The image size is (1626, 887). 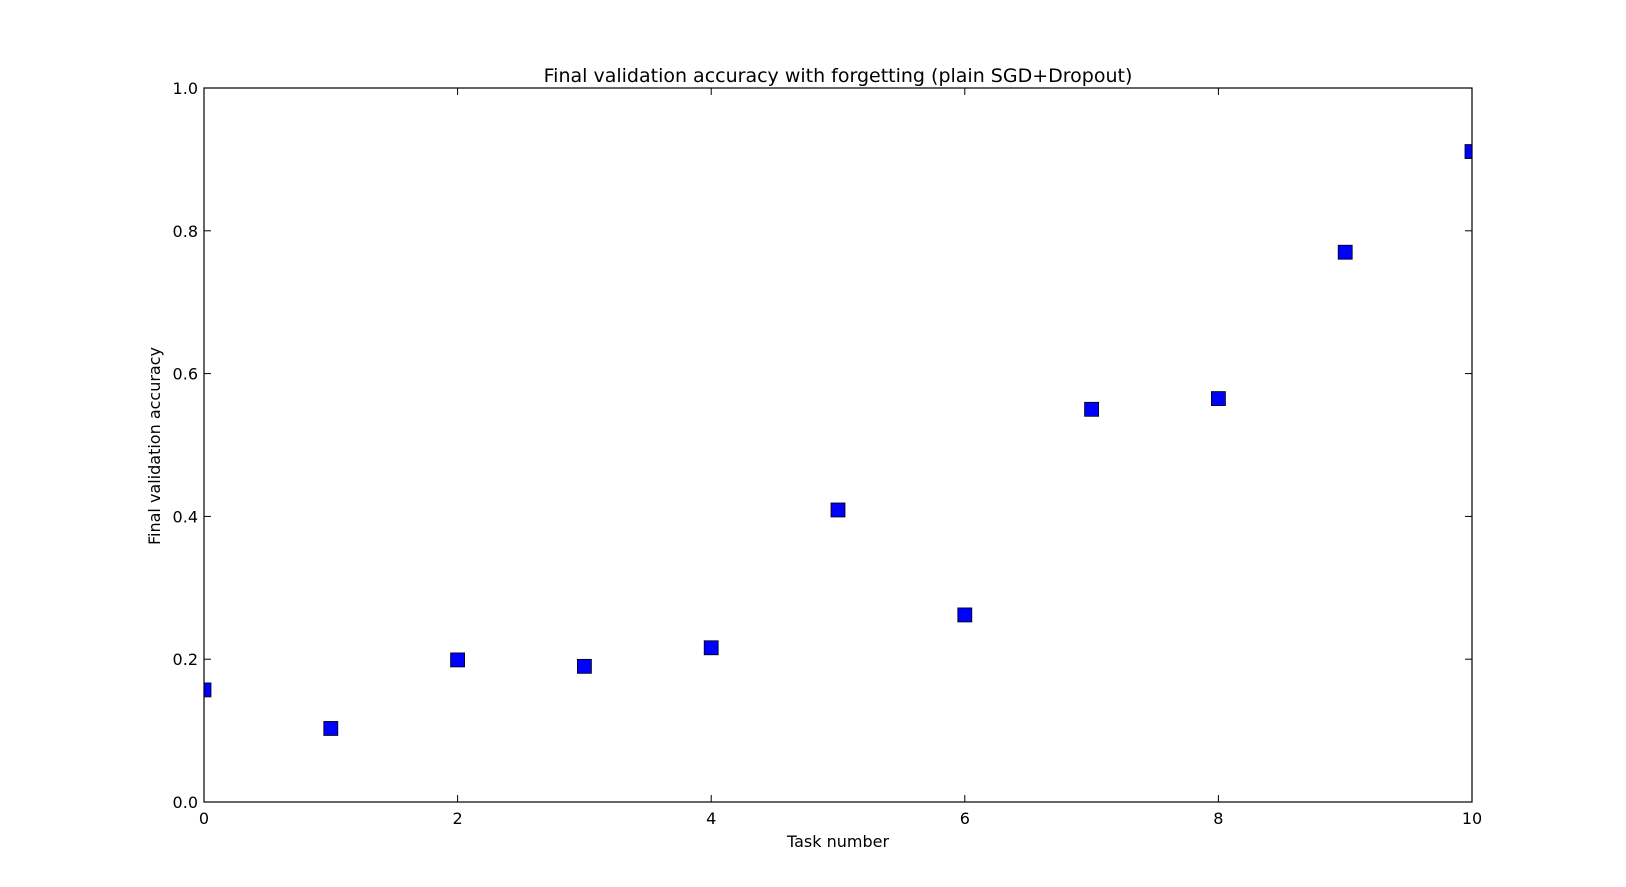 What do you see at coordinates (965, 818) in the screenshot?
I see `x-tick-label: 6` at bounding box center [965, 818].